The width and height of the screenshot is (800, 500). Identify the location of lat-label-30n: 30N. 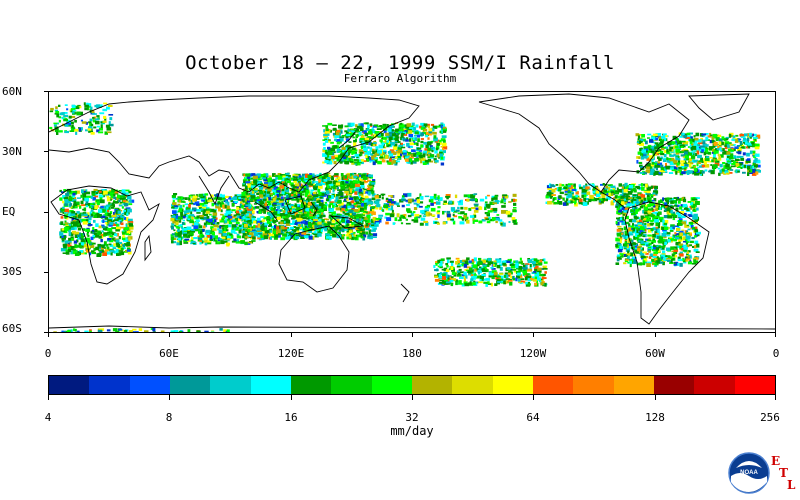
(12, 151).